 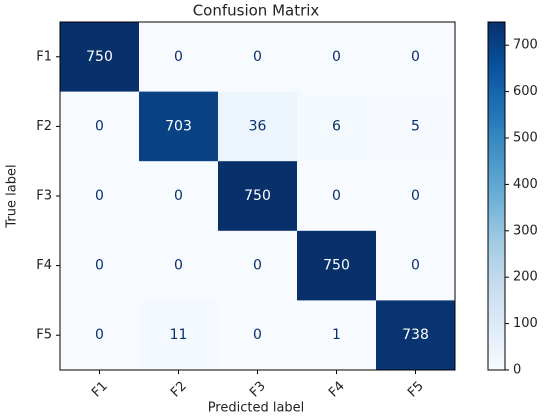 I want to click on cell-label: 5, so click(x=415, y=126).